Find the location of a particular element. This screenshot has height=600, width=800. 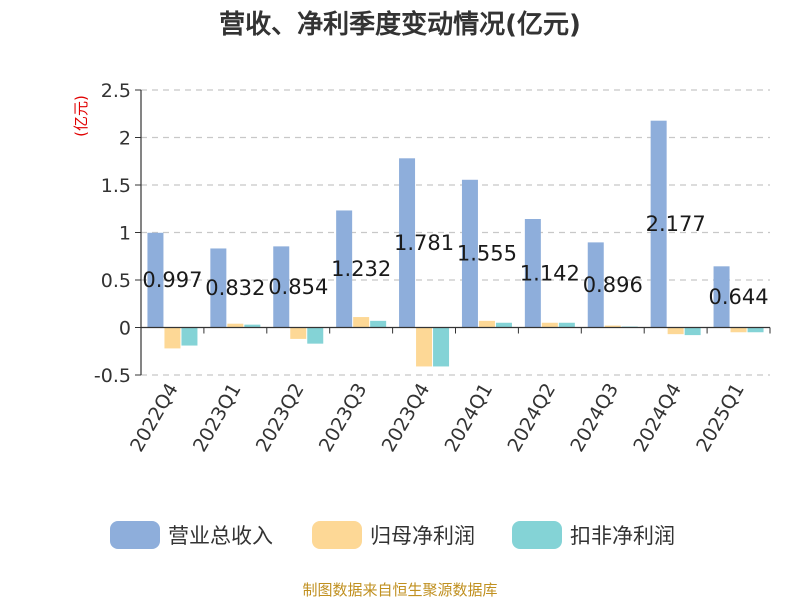

x-tick-label: 2024Q1 is located at coordinates (469, 418).